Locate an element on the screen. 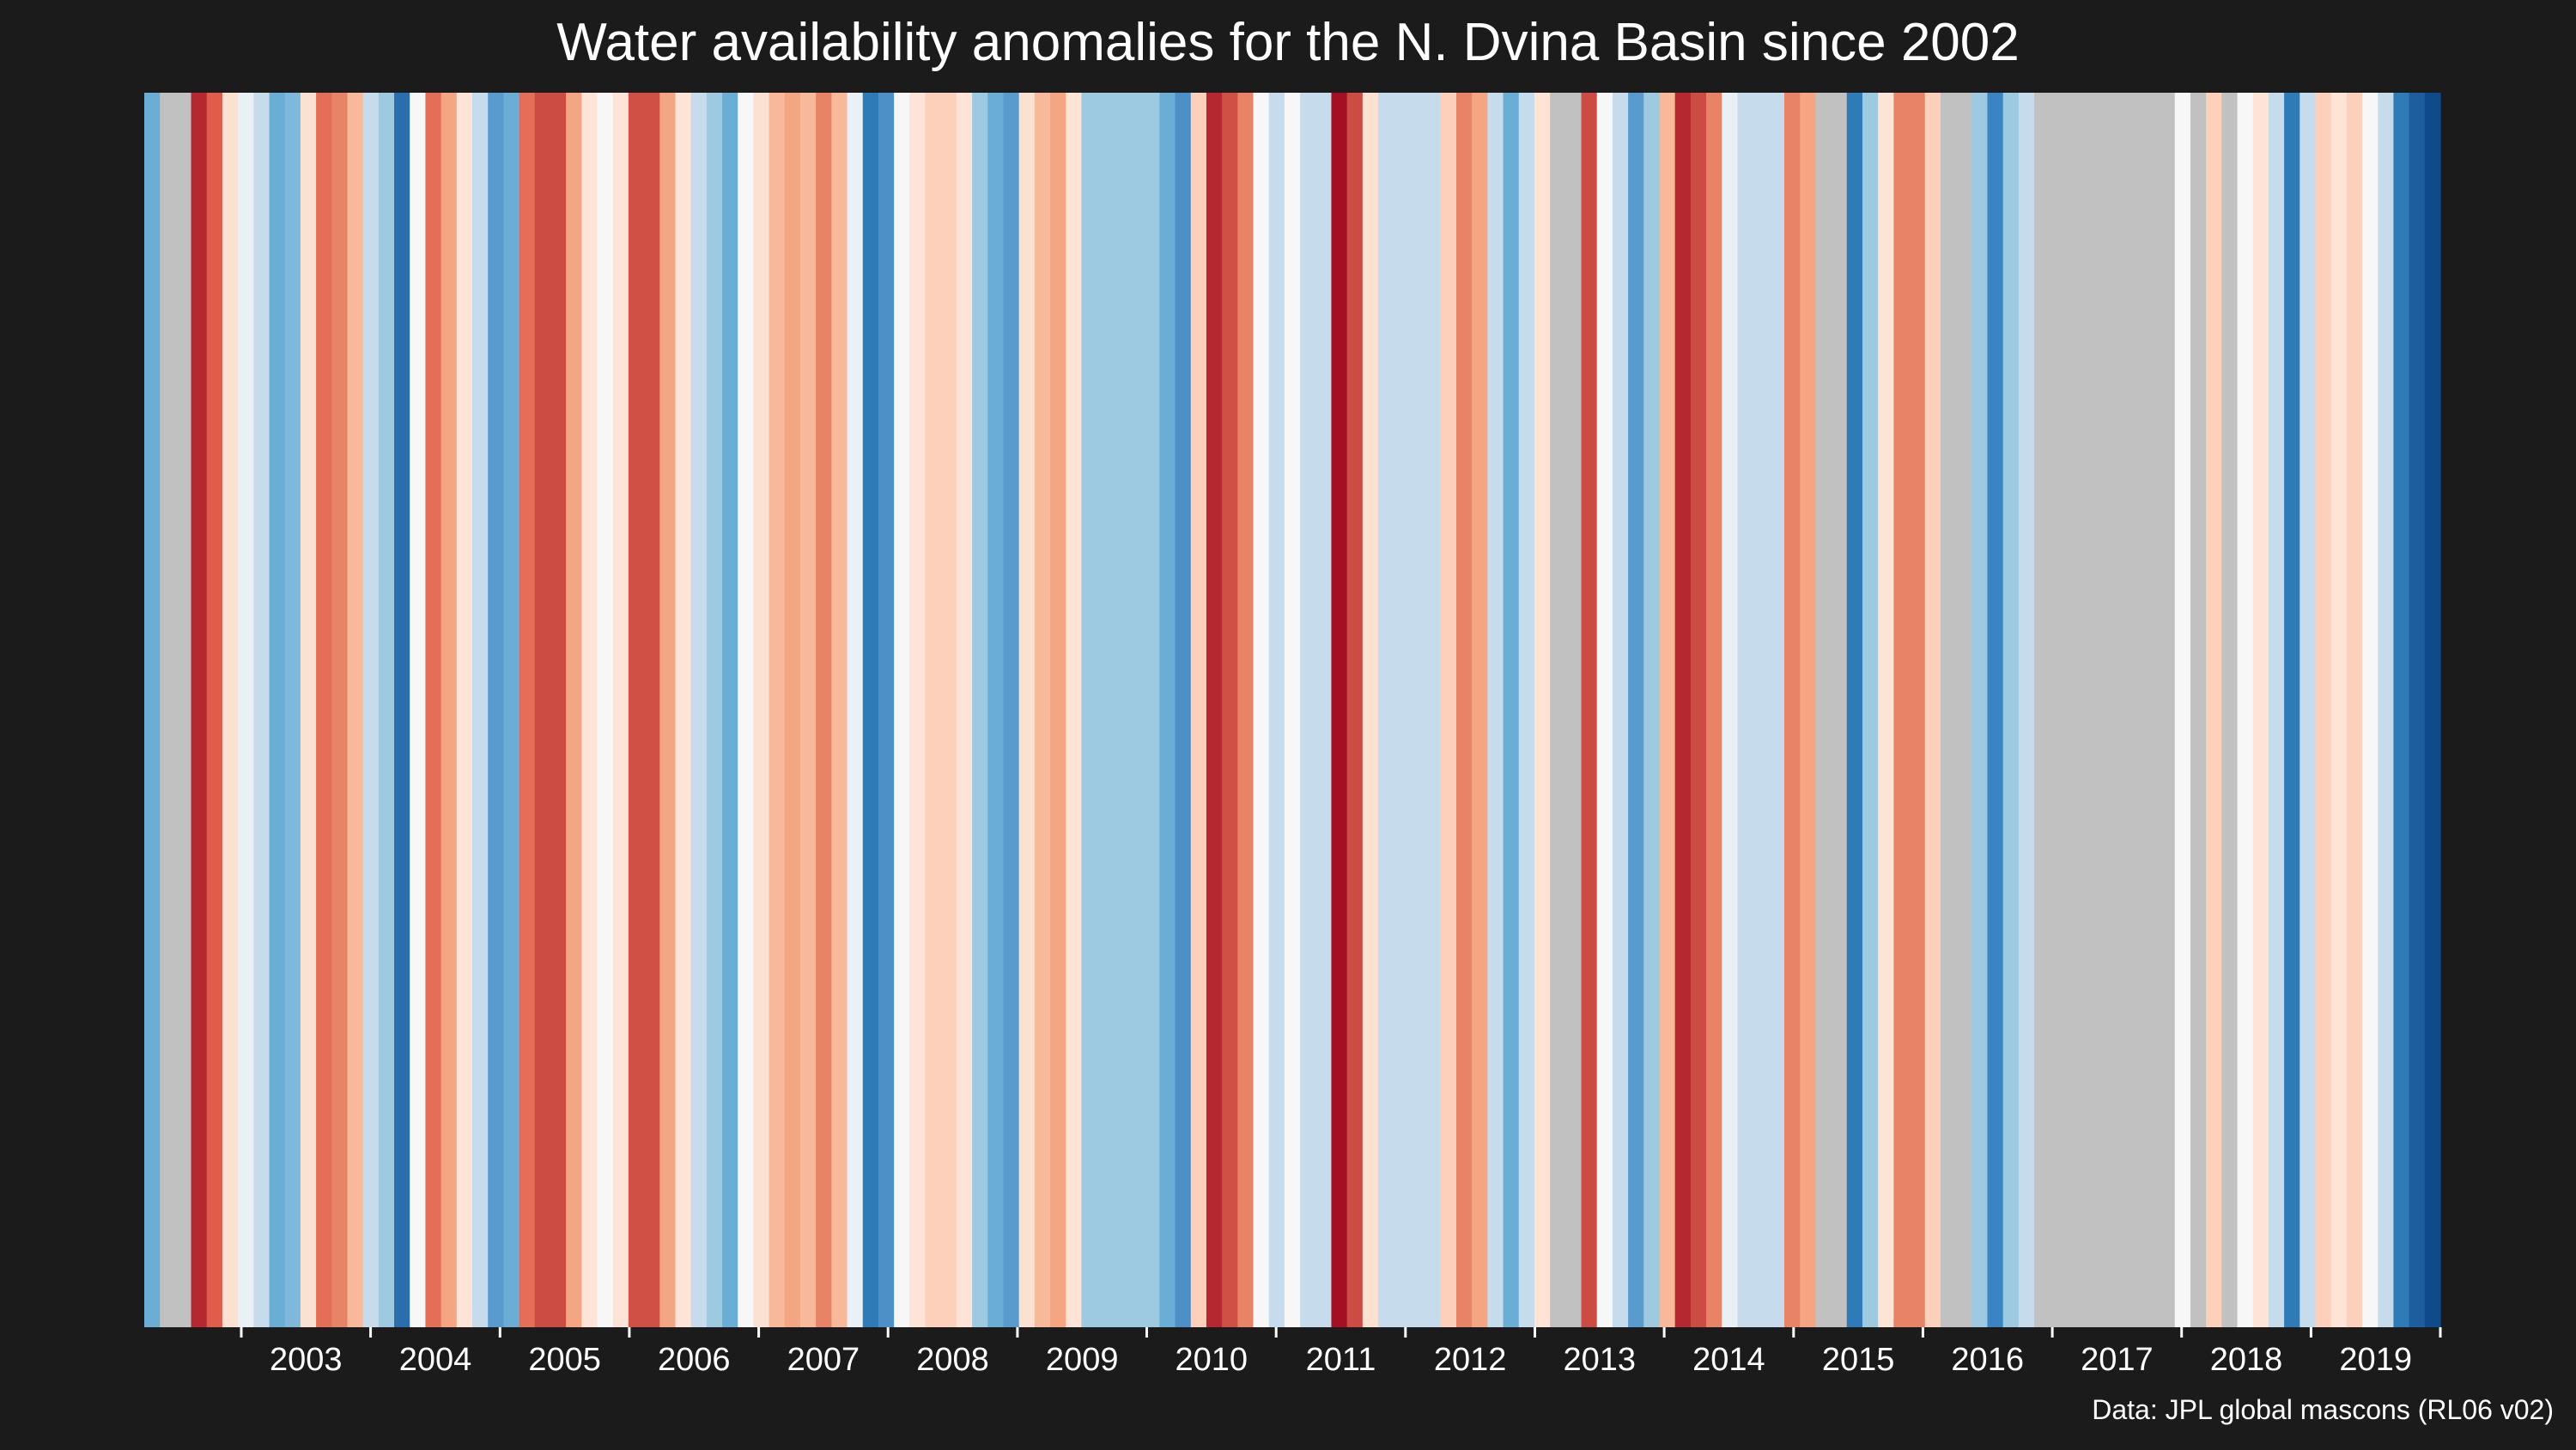 The width and height of the screenshot is (2576, 1450). x-tick-label: 2017 is located at coordinates (2118, 1360).